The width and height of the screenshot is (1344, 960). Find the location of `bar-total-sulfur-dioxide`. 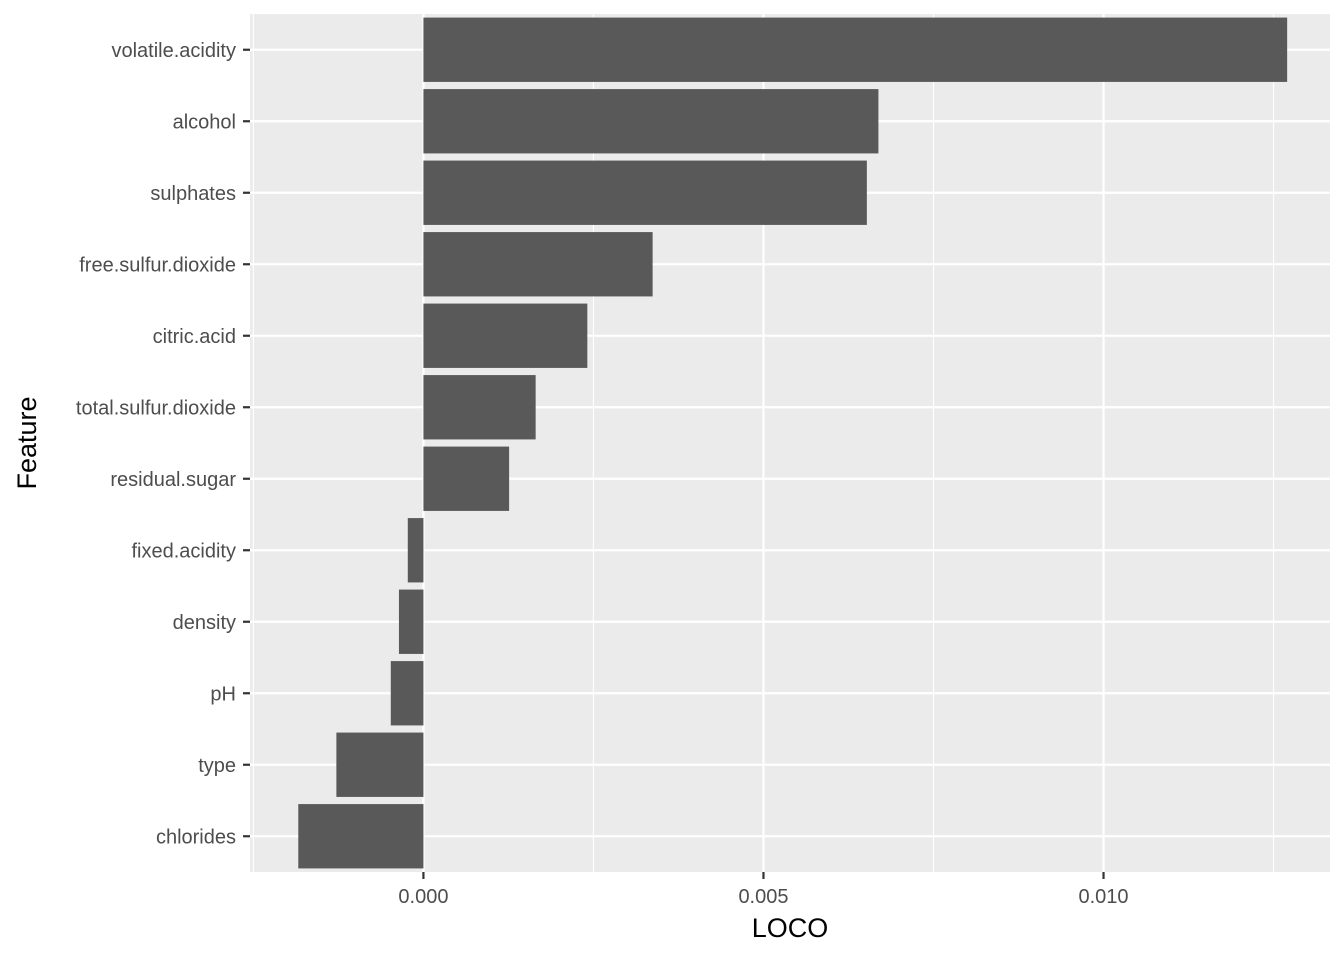

bar-total-sulfur-dioxide is located at coordinates (479, 407).